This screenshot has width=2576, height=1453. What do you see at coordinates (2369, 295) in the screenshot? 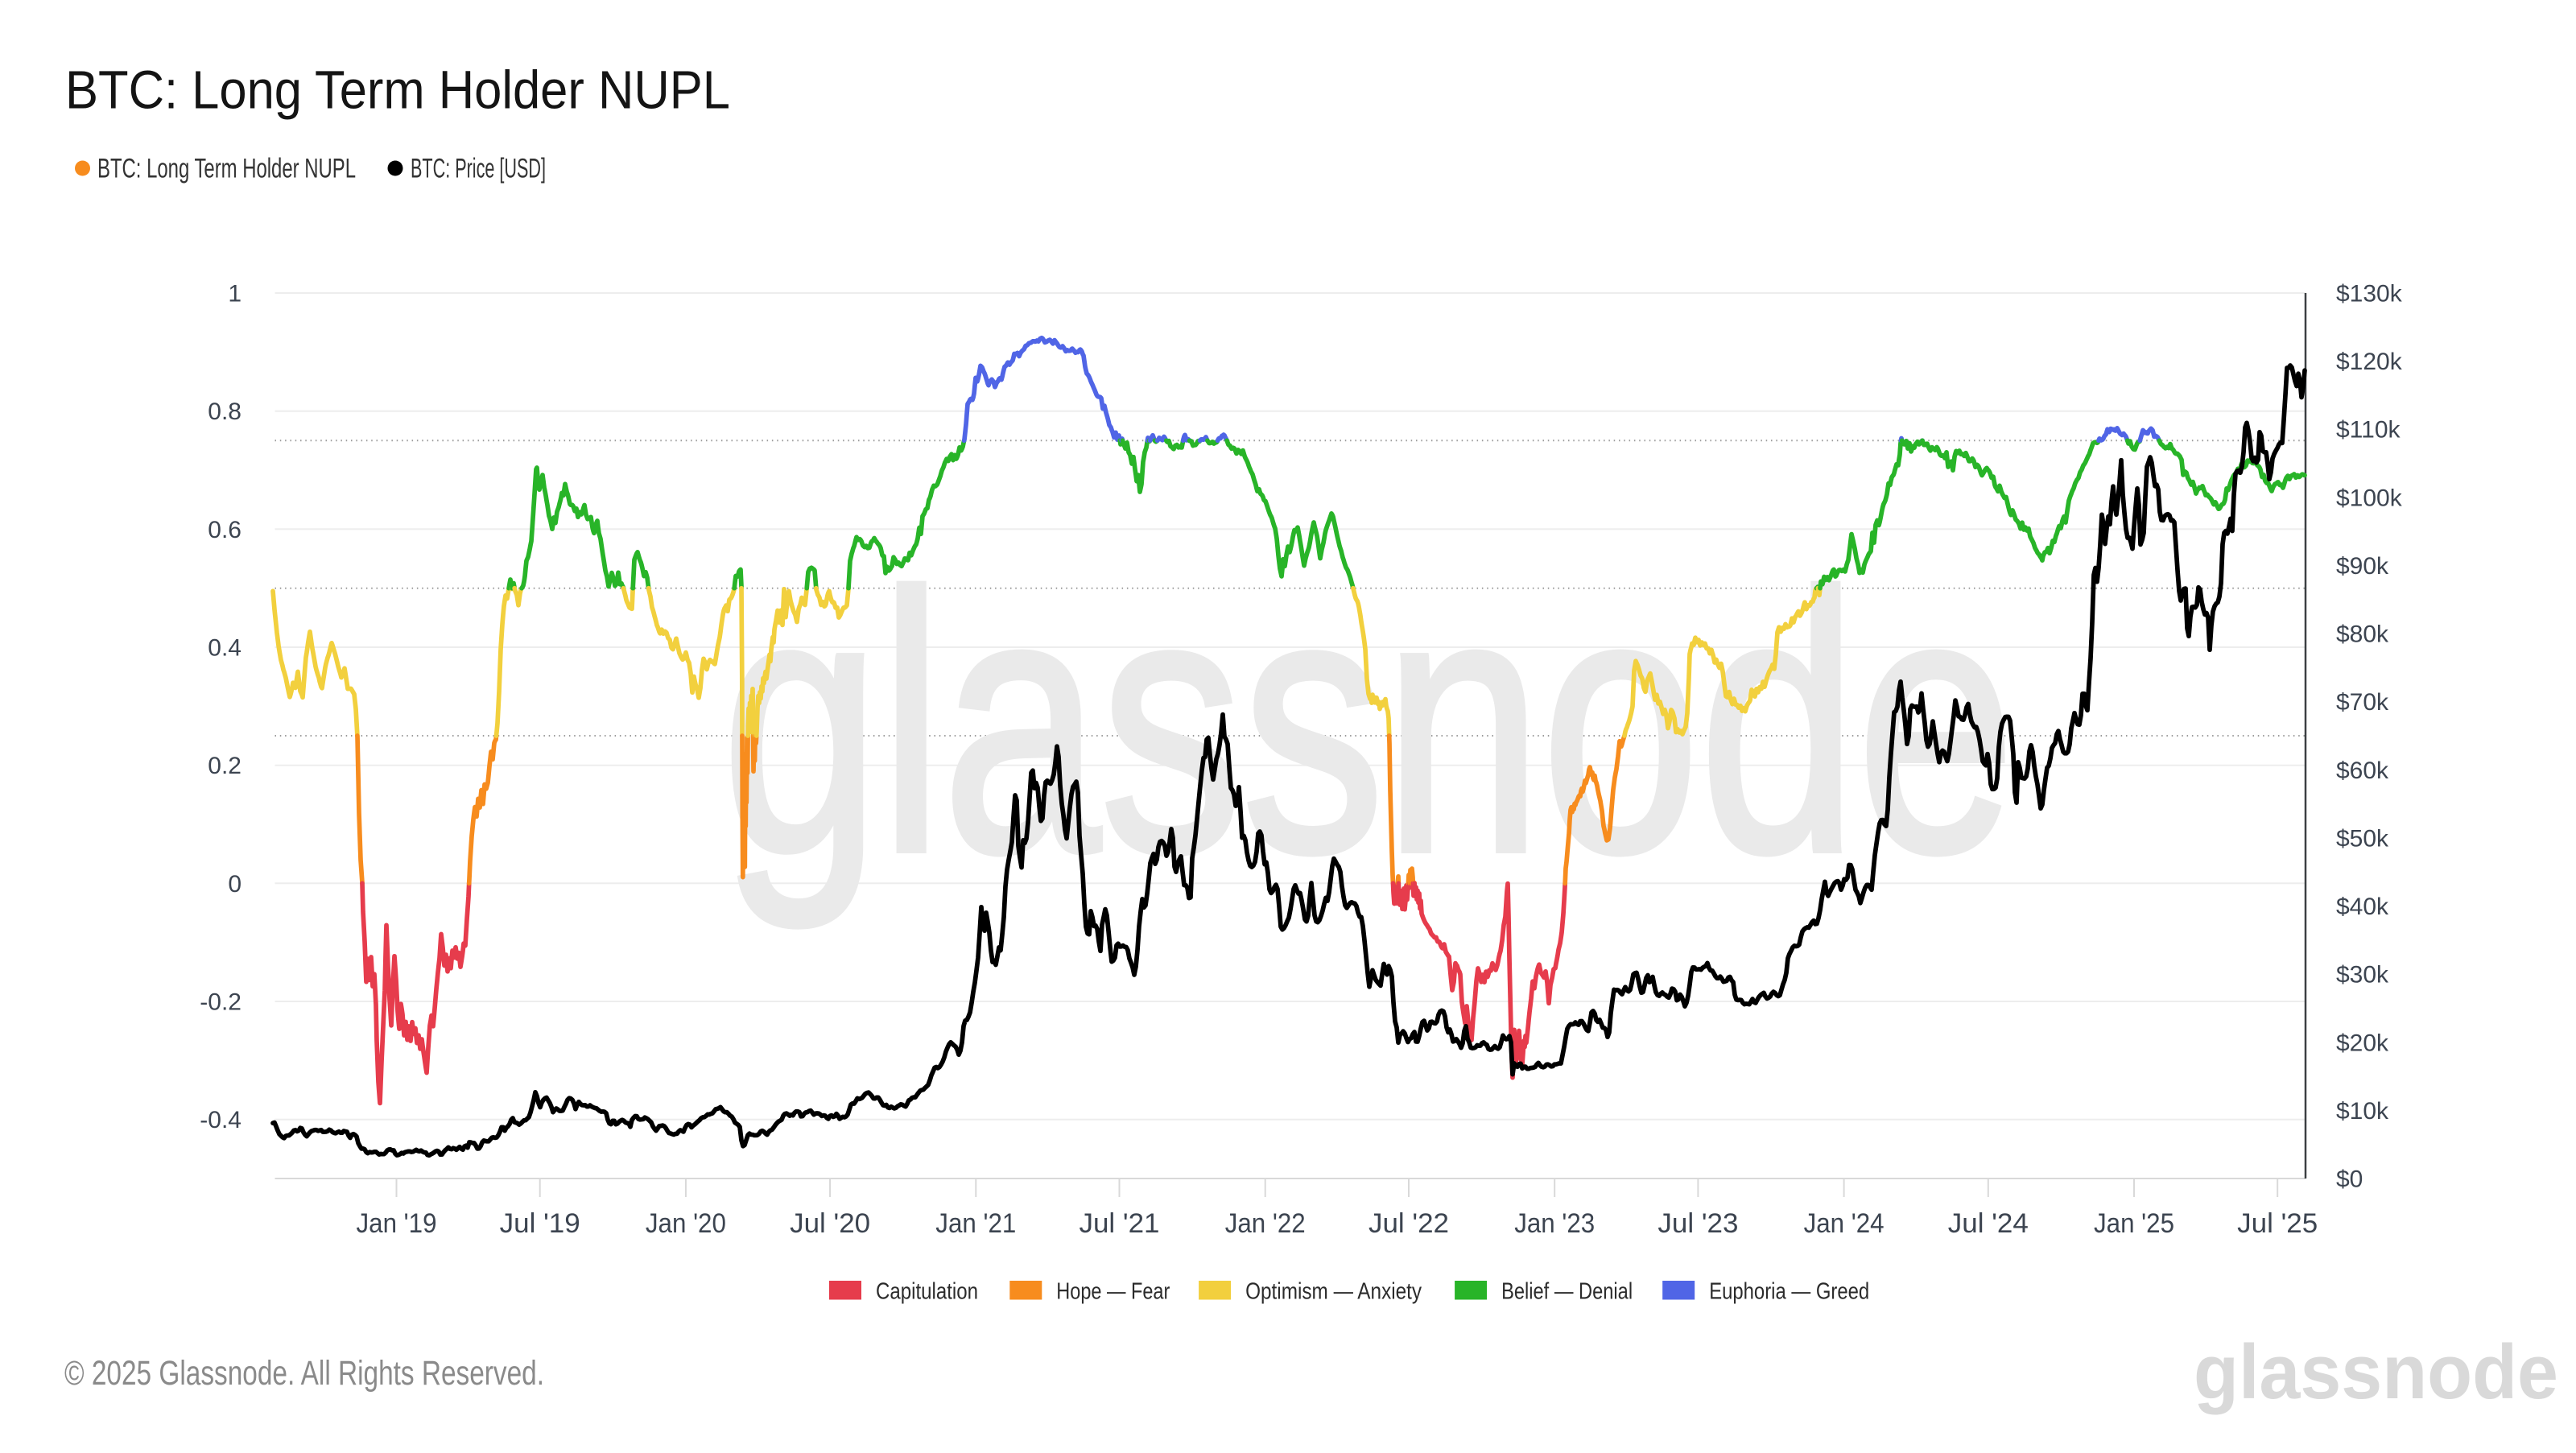
I see `svg-text: $130k` at bounding box center [2369, 295].